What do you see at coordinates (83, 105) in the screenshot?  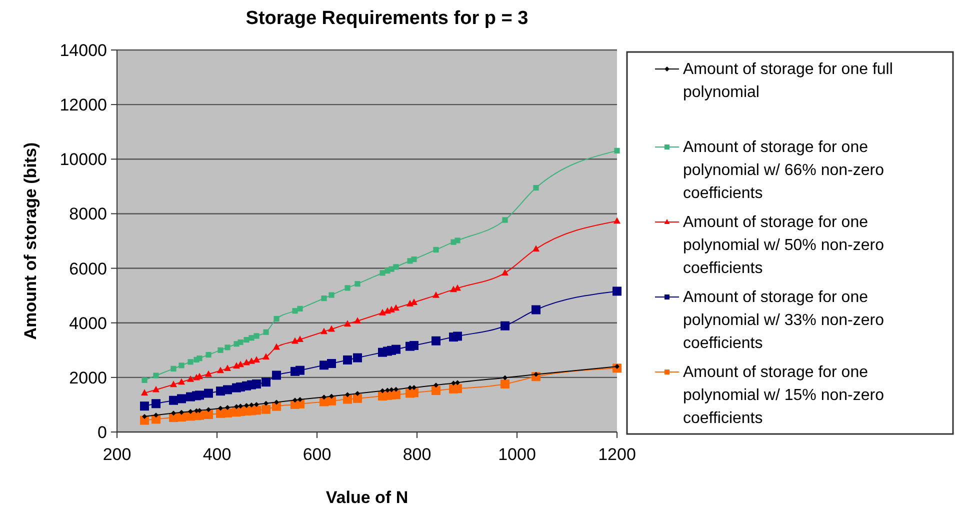 I see `y-tick-label: 12000` at bounding box center [83, 105].